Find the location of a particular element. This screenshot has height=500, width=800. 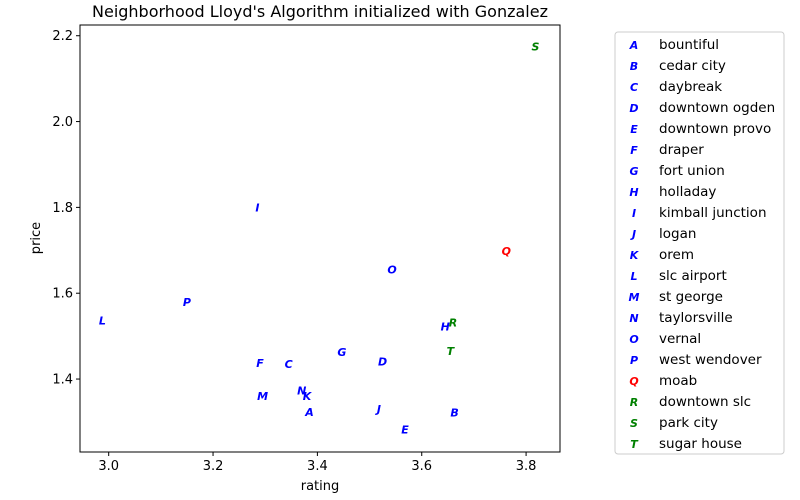

legend-marker-n: N is located at coordinates (633, 318).